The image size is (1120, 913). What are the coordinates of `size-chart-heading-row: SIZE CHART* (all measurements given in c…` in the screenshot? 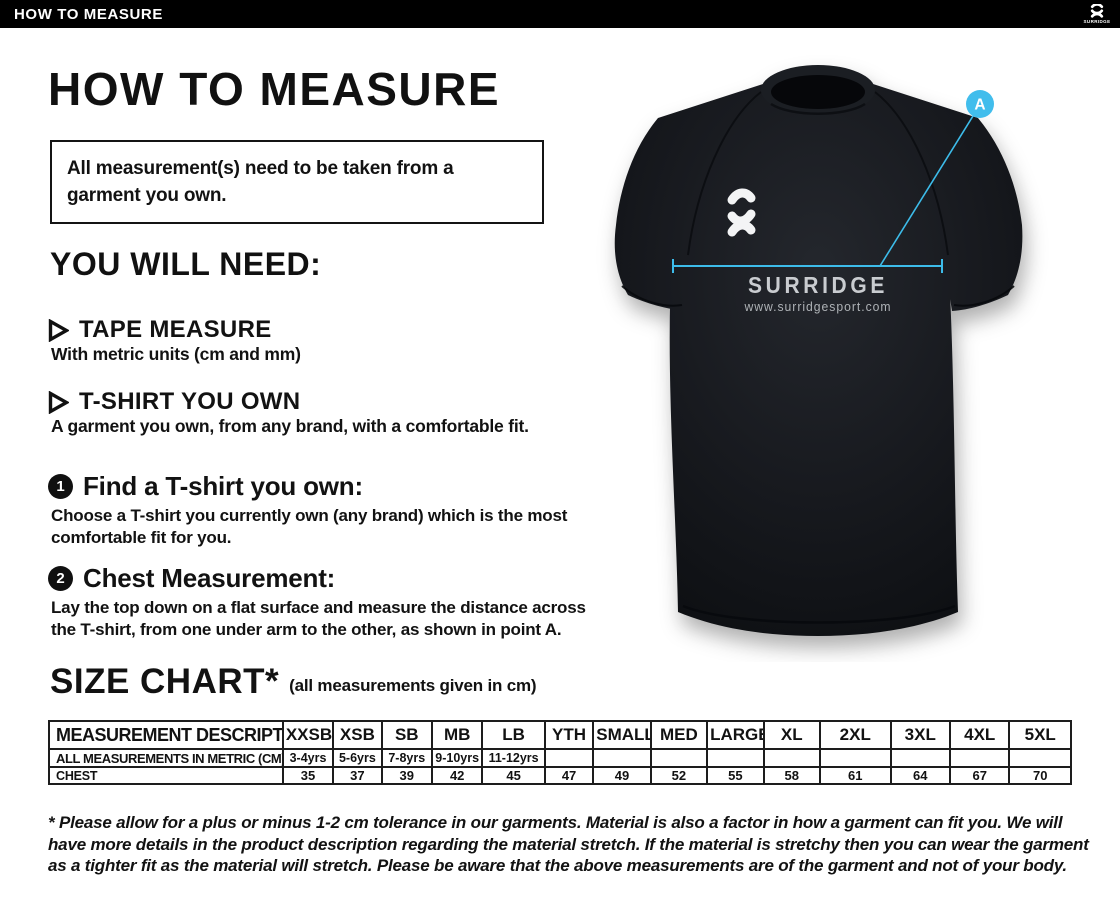 It's located at (293, 682).